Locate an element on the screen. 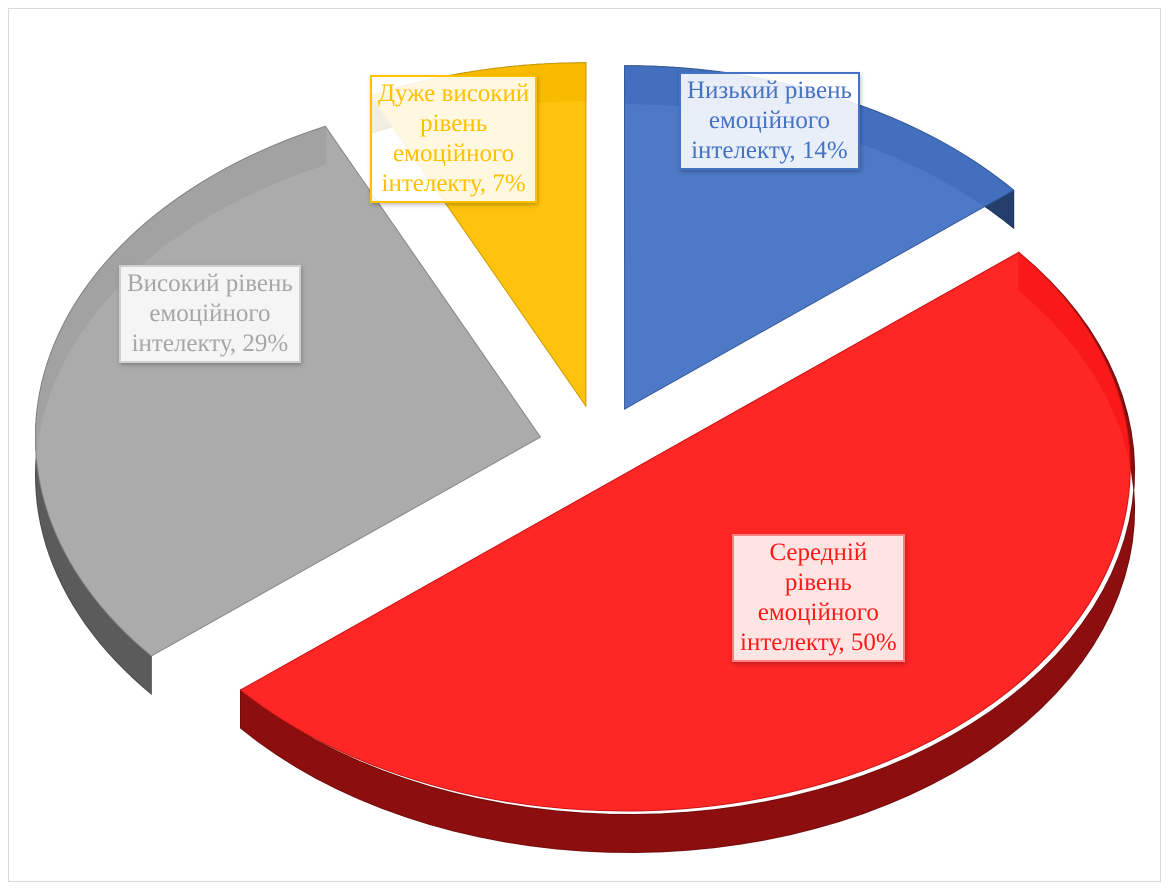 The height and width of the screenshot is (890, 1169). data-label-high: Високий рівень емоційного інтелекту, 29% is located at coordinates (210, 314).